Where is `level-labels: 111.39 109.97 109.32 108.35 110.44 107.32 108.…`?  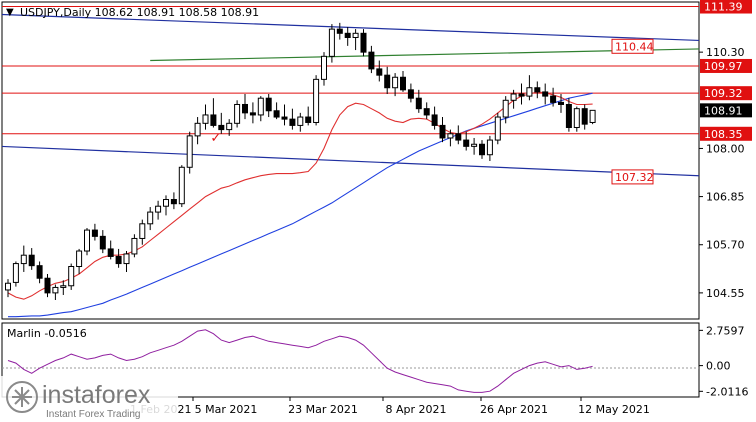
level-labels: 111.39 109.97 109.32 108.35 110.44 107.32 108.… is located at coordinates (681, 92).